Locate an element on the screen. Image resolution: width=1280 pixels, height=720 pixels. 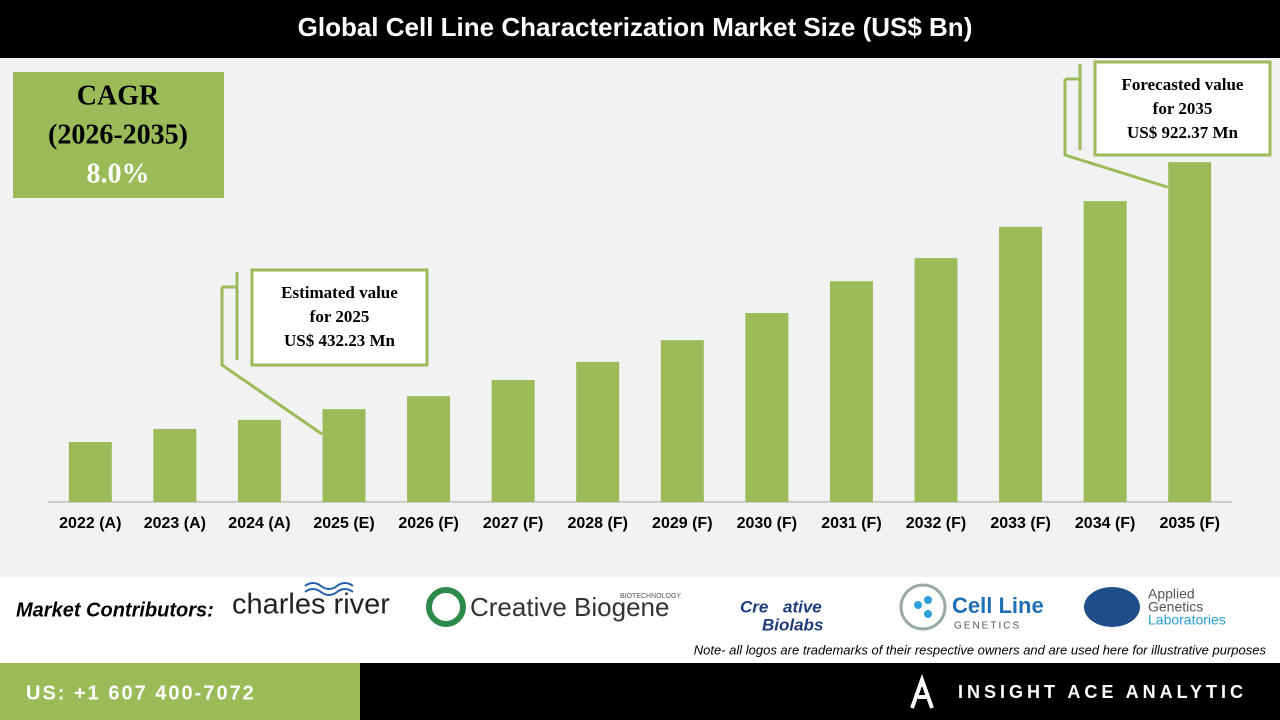
logo-text: charles river is located at coordinates (311, 605).